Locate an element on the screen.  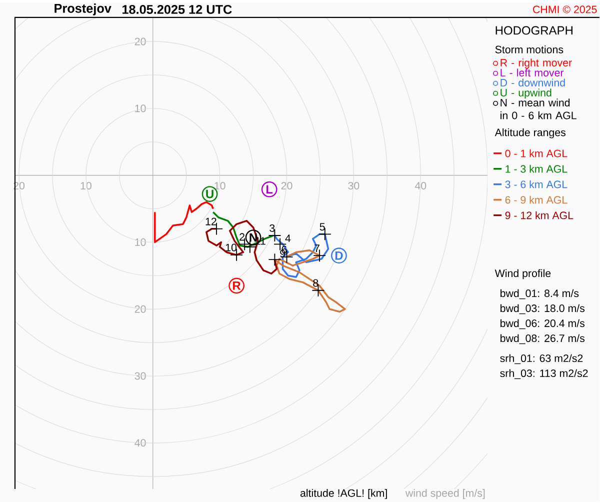
data-label: D is located at coordinates (339, 256).